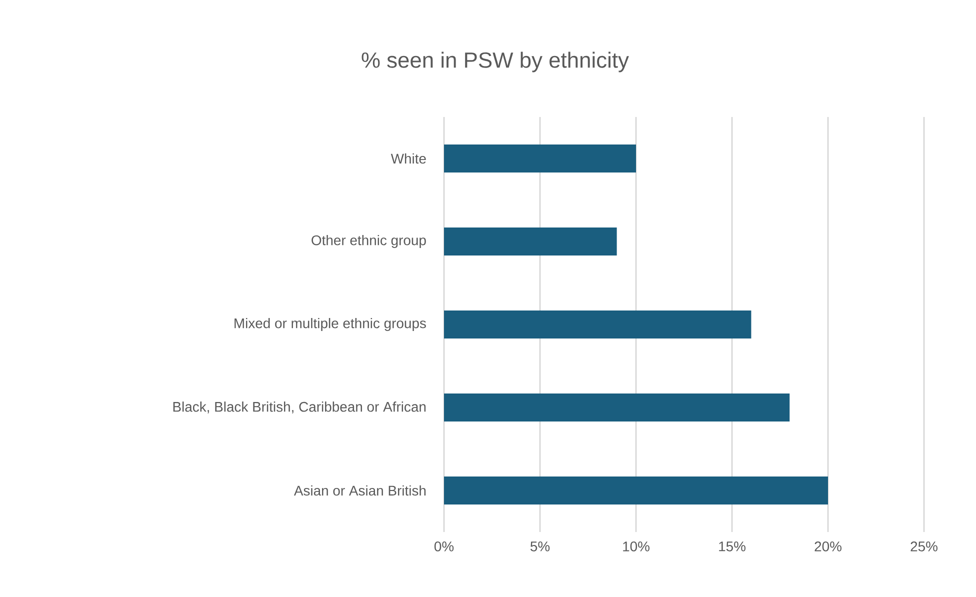 The height and width of the screenshot is (597, 976). I want to click on y-tick-label: Mixed or multiple ethnic groups, so click(330, 324).